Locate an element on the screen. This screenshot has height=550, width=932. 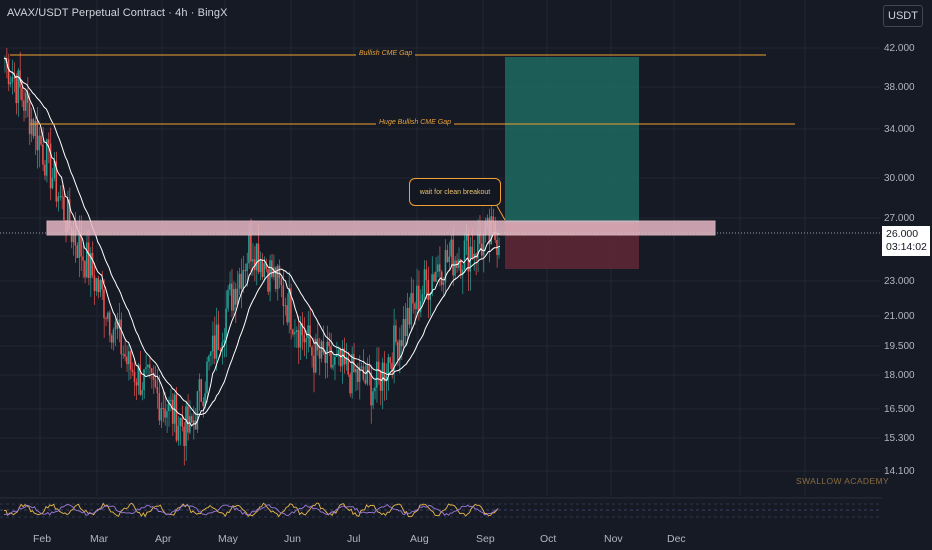
oscillator-pane is located at coordinates (441, 507).